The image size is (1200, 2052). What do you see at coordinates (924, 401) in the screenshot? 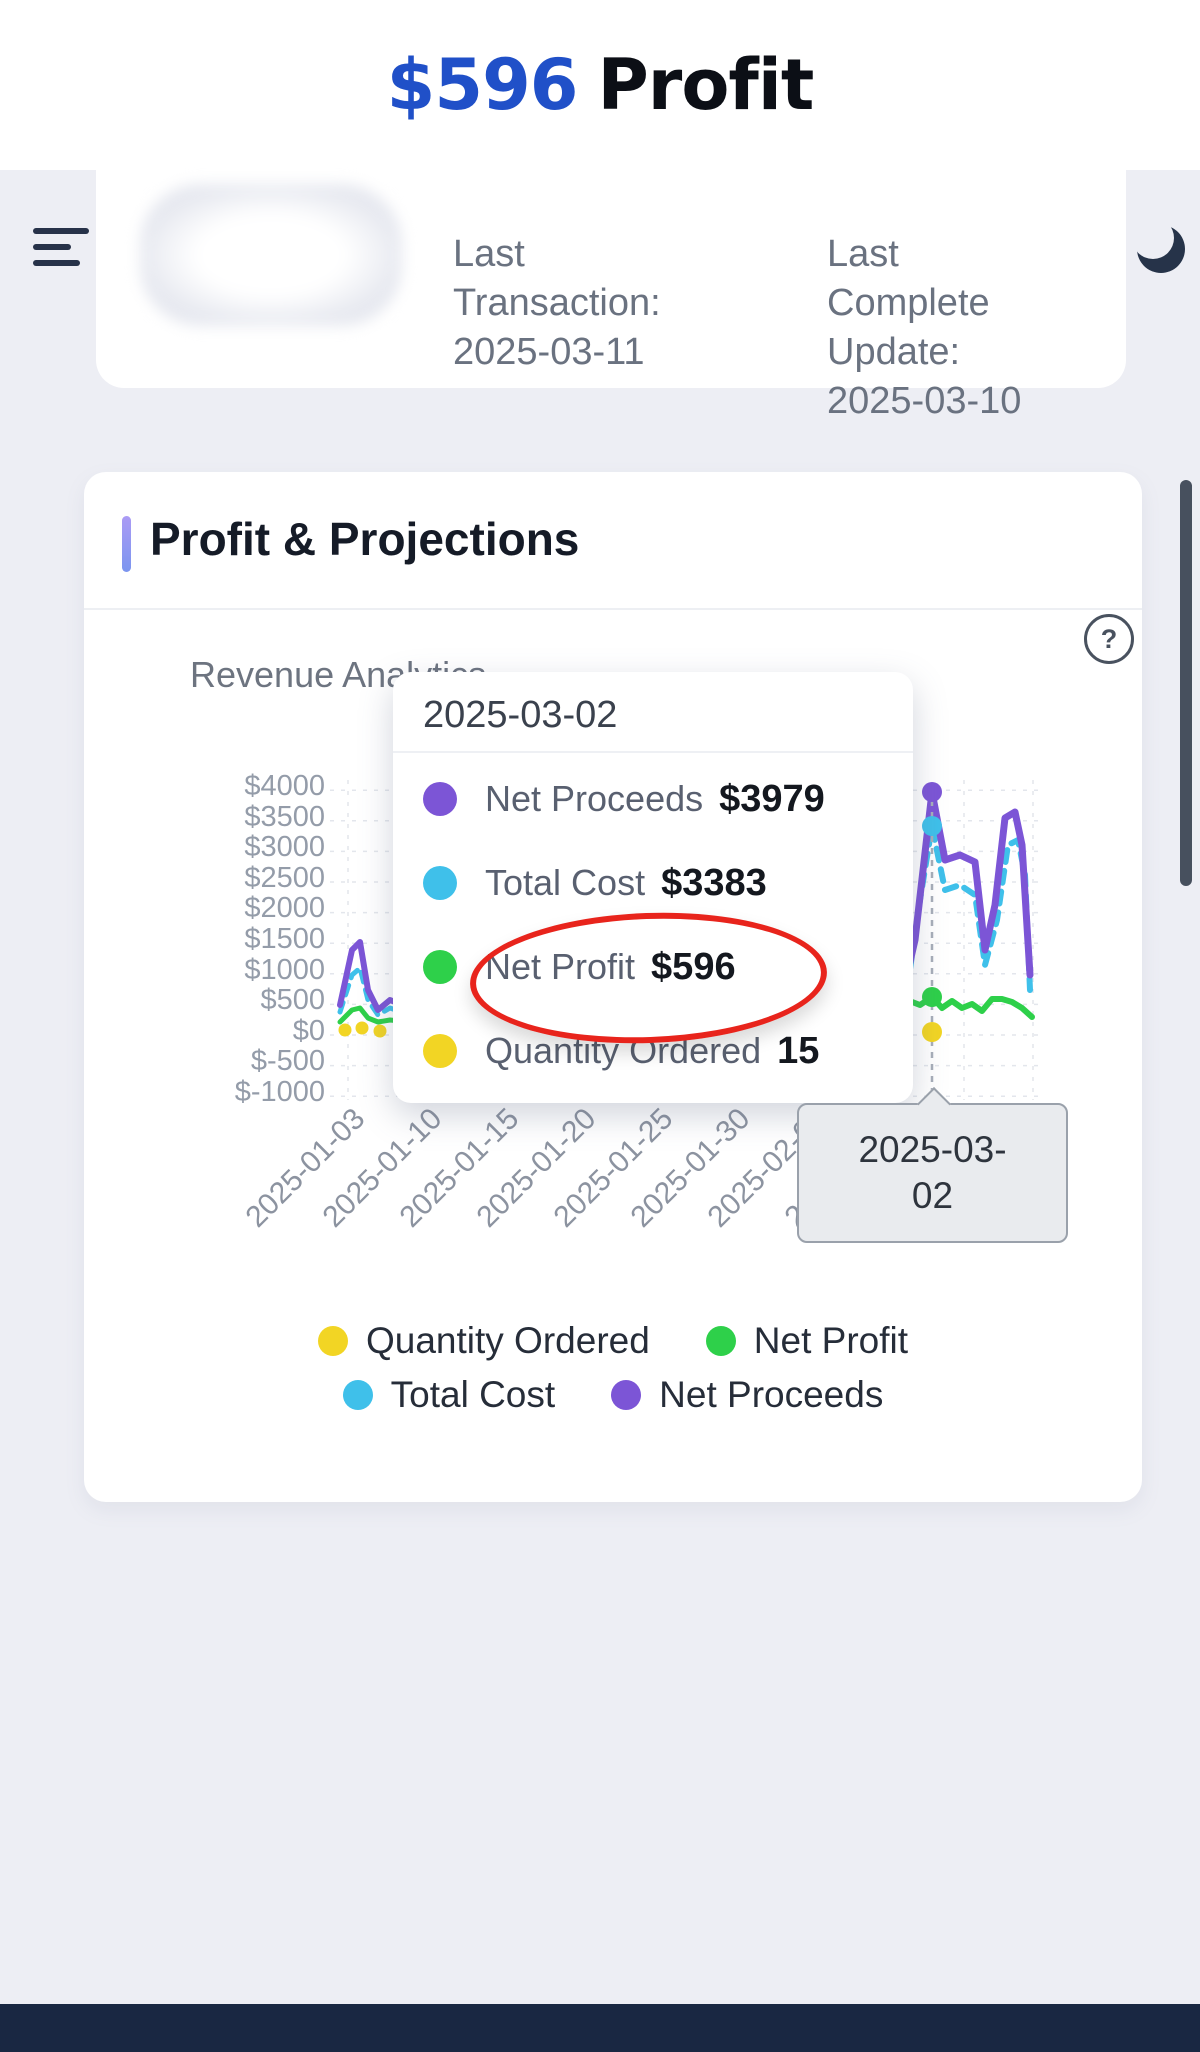
I see `last-update-value: 2025-03-10` at bounding box center [924, 401].